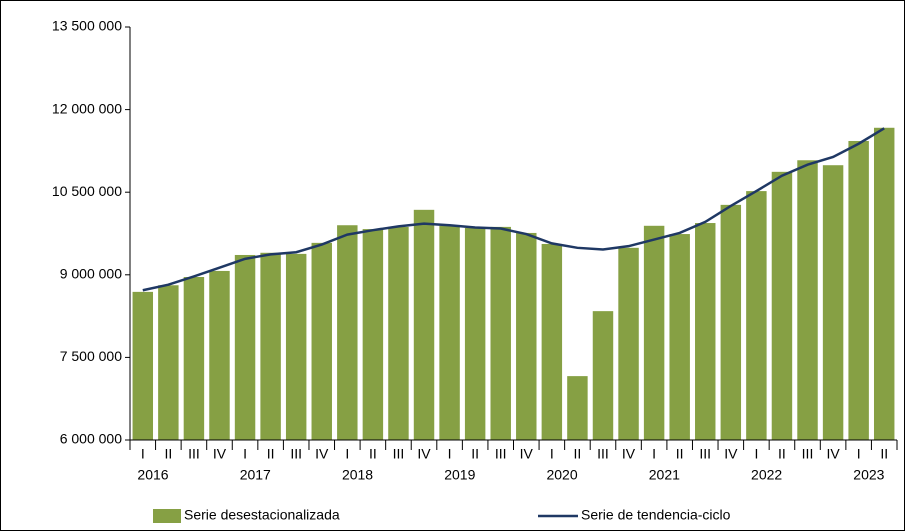 The height and width of the screenshot is (531, 905). I want to click on year-label: 2017, so click(255, 475).